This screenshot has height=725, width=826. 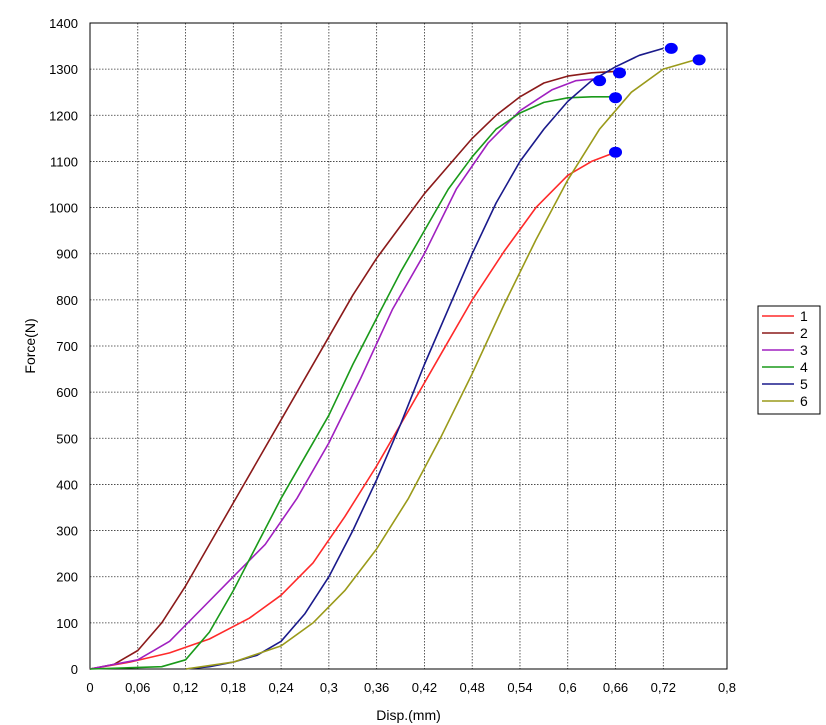 I want to click on x-tick-label: 0,6, so click(x=568, y=687).